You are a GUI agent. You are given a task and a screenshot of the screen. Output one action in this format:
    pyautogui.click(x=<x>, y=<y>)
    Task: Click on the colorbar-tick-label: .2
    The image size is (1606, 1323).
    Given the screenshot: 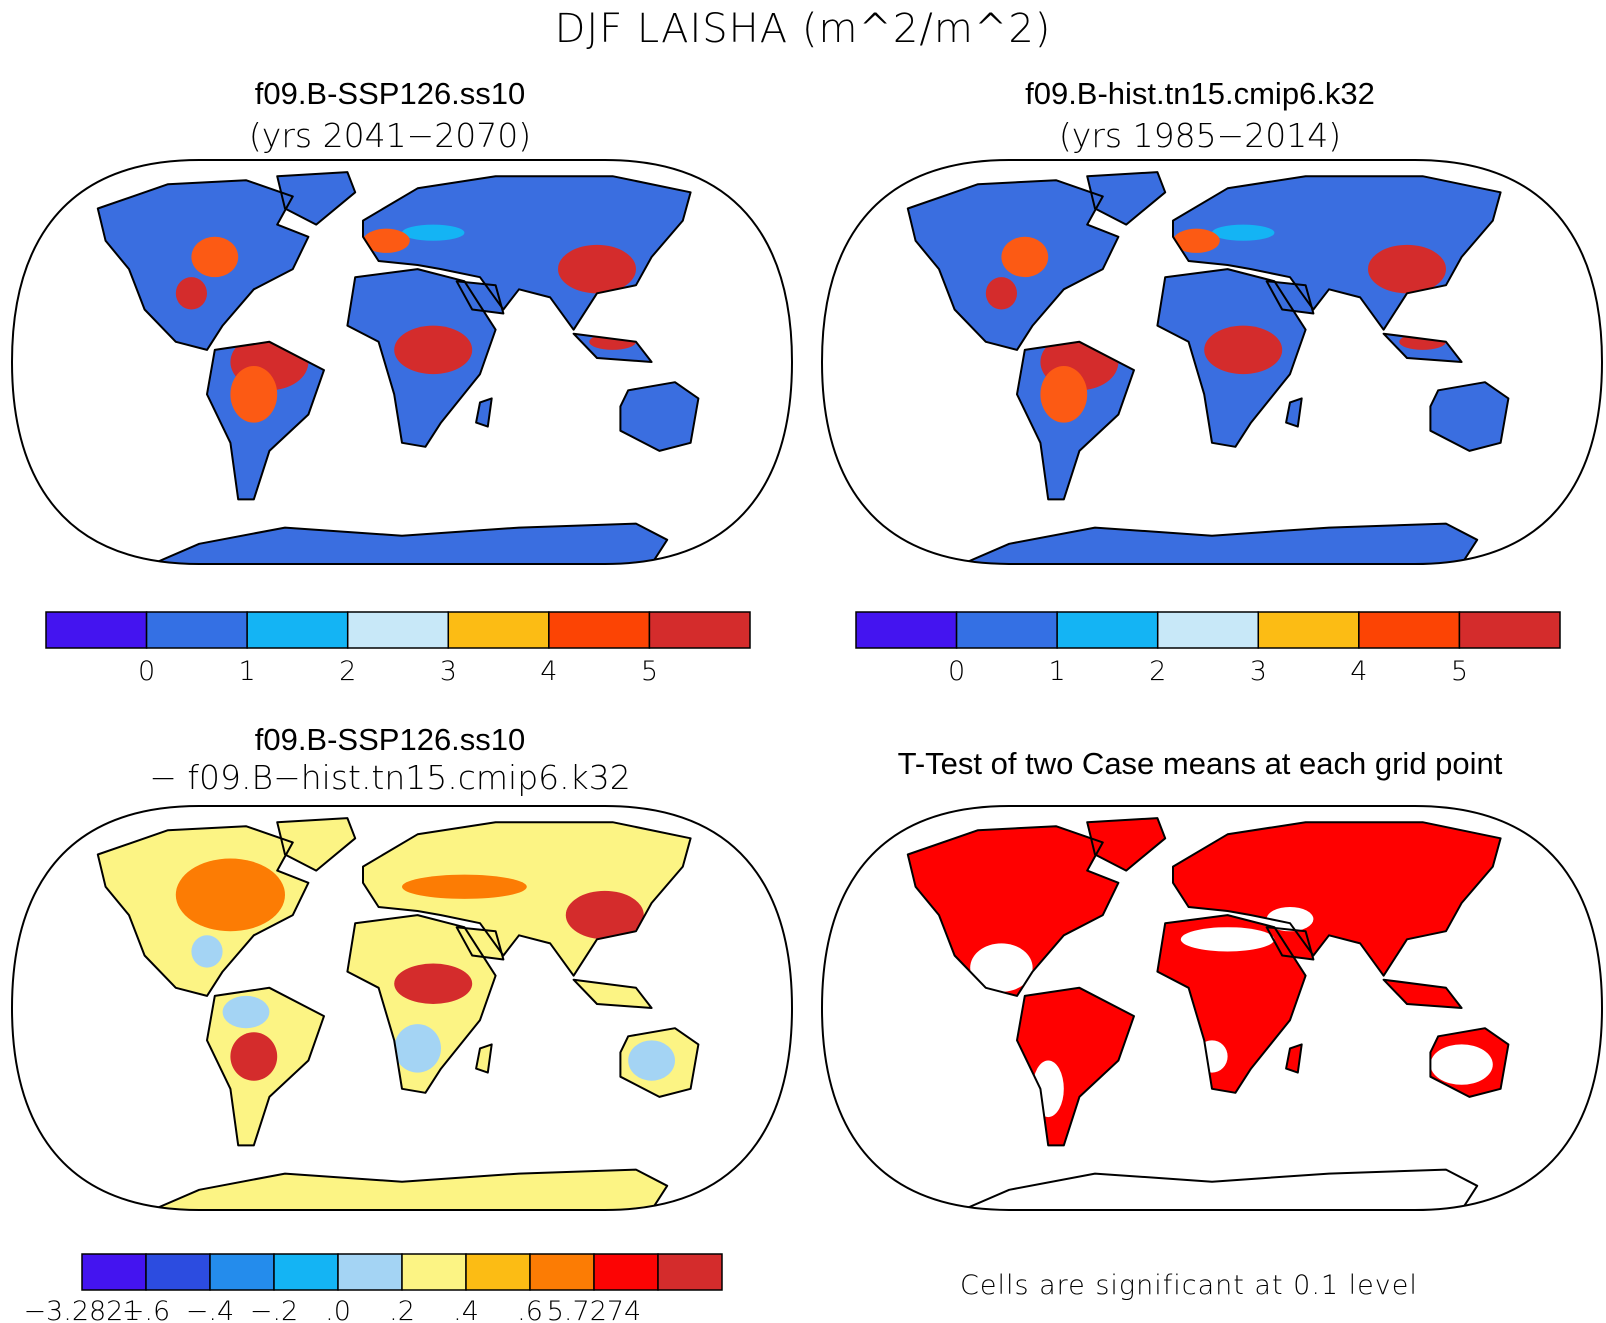 What is the action you would take?
    pyautogui.click(x=402, y=1309)
    